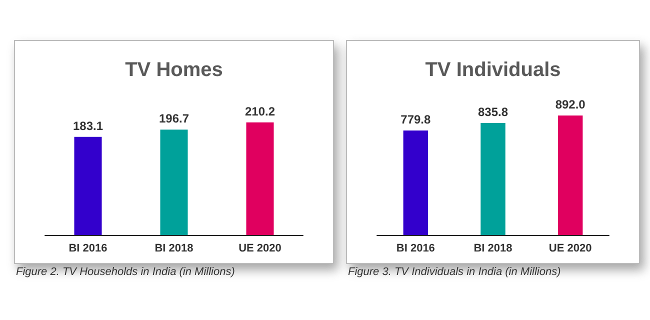 The image size is (650, 320). I want to click on caption: Figure 2. TV Households in India (in Millions), so click(125, 272).